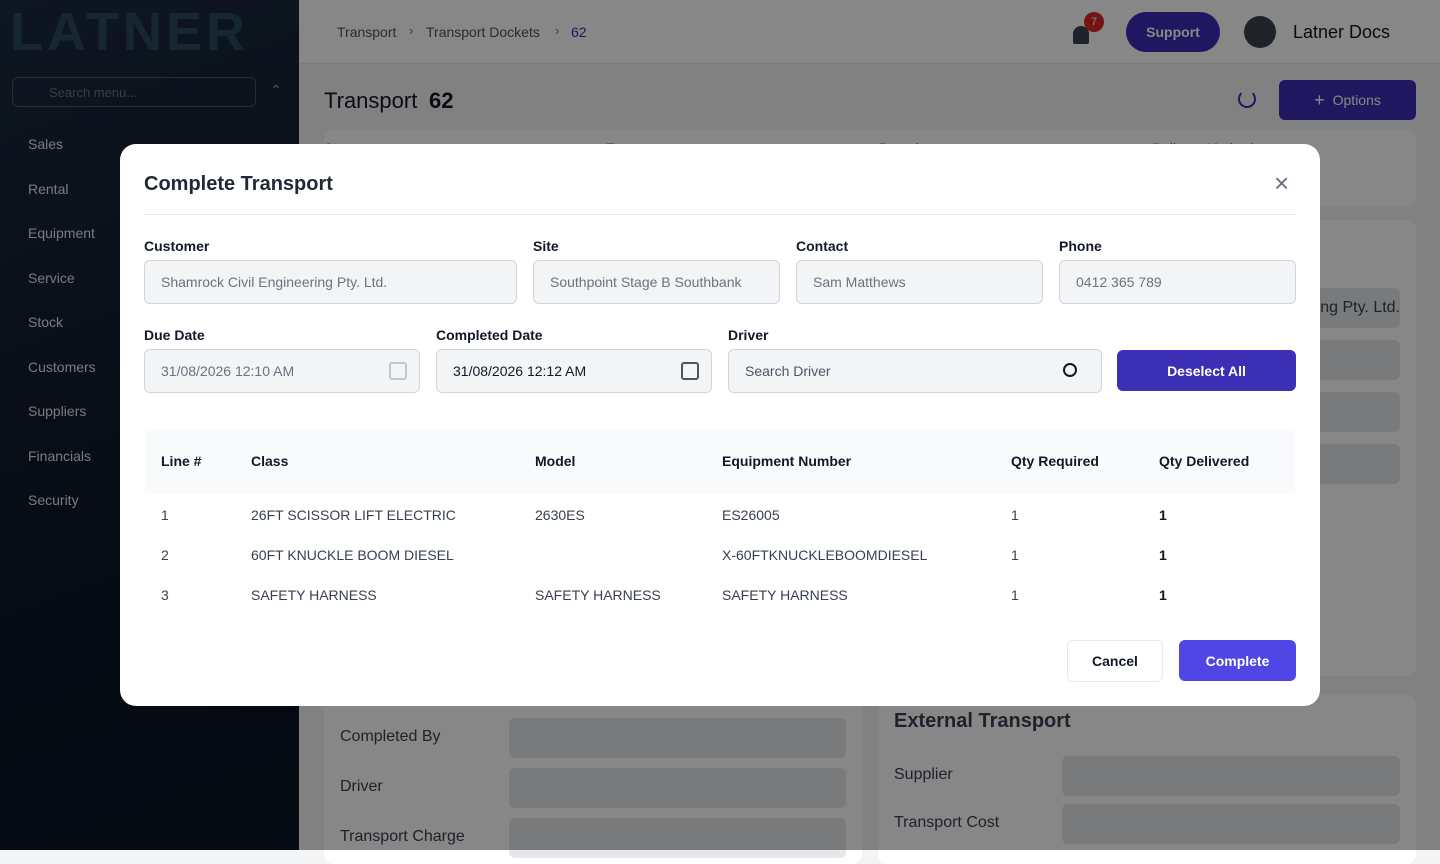 The width and height of the screenshot is (1440, 864). What do you see at coordinates (46, 322) in the screenshot?
I see `menu-label: Stock` at bounding box center [46, 322].